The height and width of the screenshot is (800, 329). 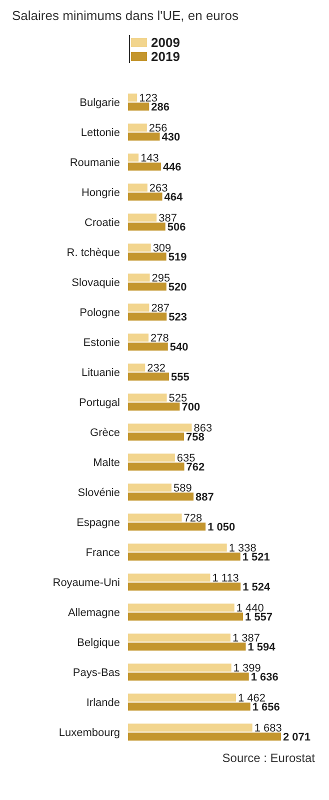 What do you see at coordinates (149, 158) in the screenshot?
I see `data-label: 143` at bounding box center [149, 158].